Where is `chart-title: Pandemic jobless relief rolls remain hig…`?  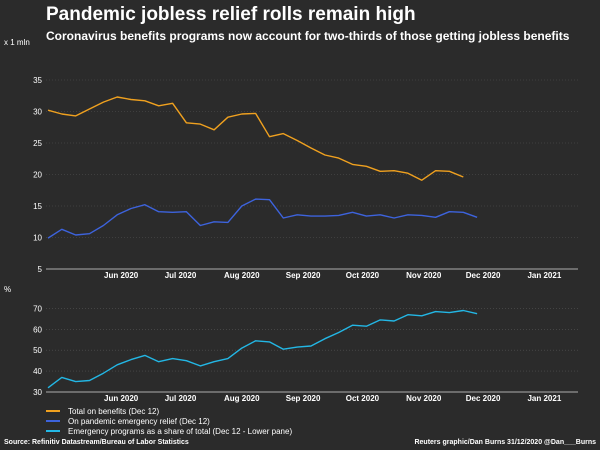 chart-title: Pandemic jobless relief rolls remain hig… is located at coordinates (231, 14).